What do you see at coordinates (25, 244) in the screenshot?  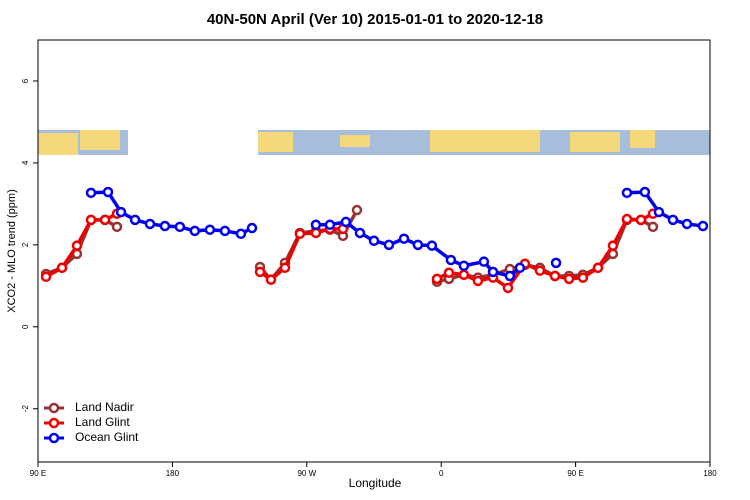 I see `y-tick-label: 2` at bounding box center [25, 244].